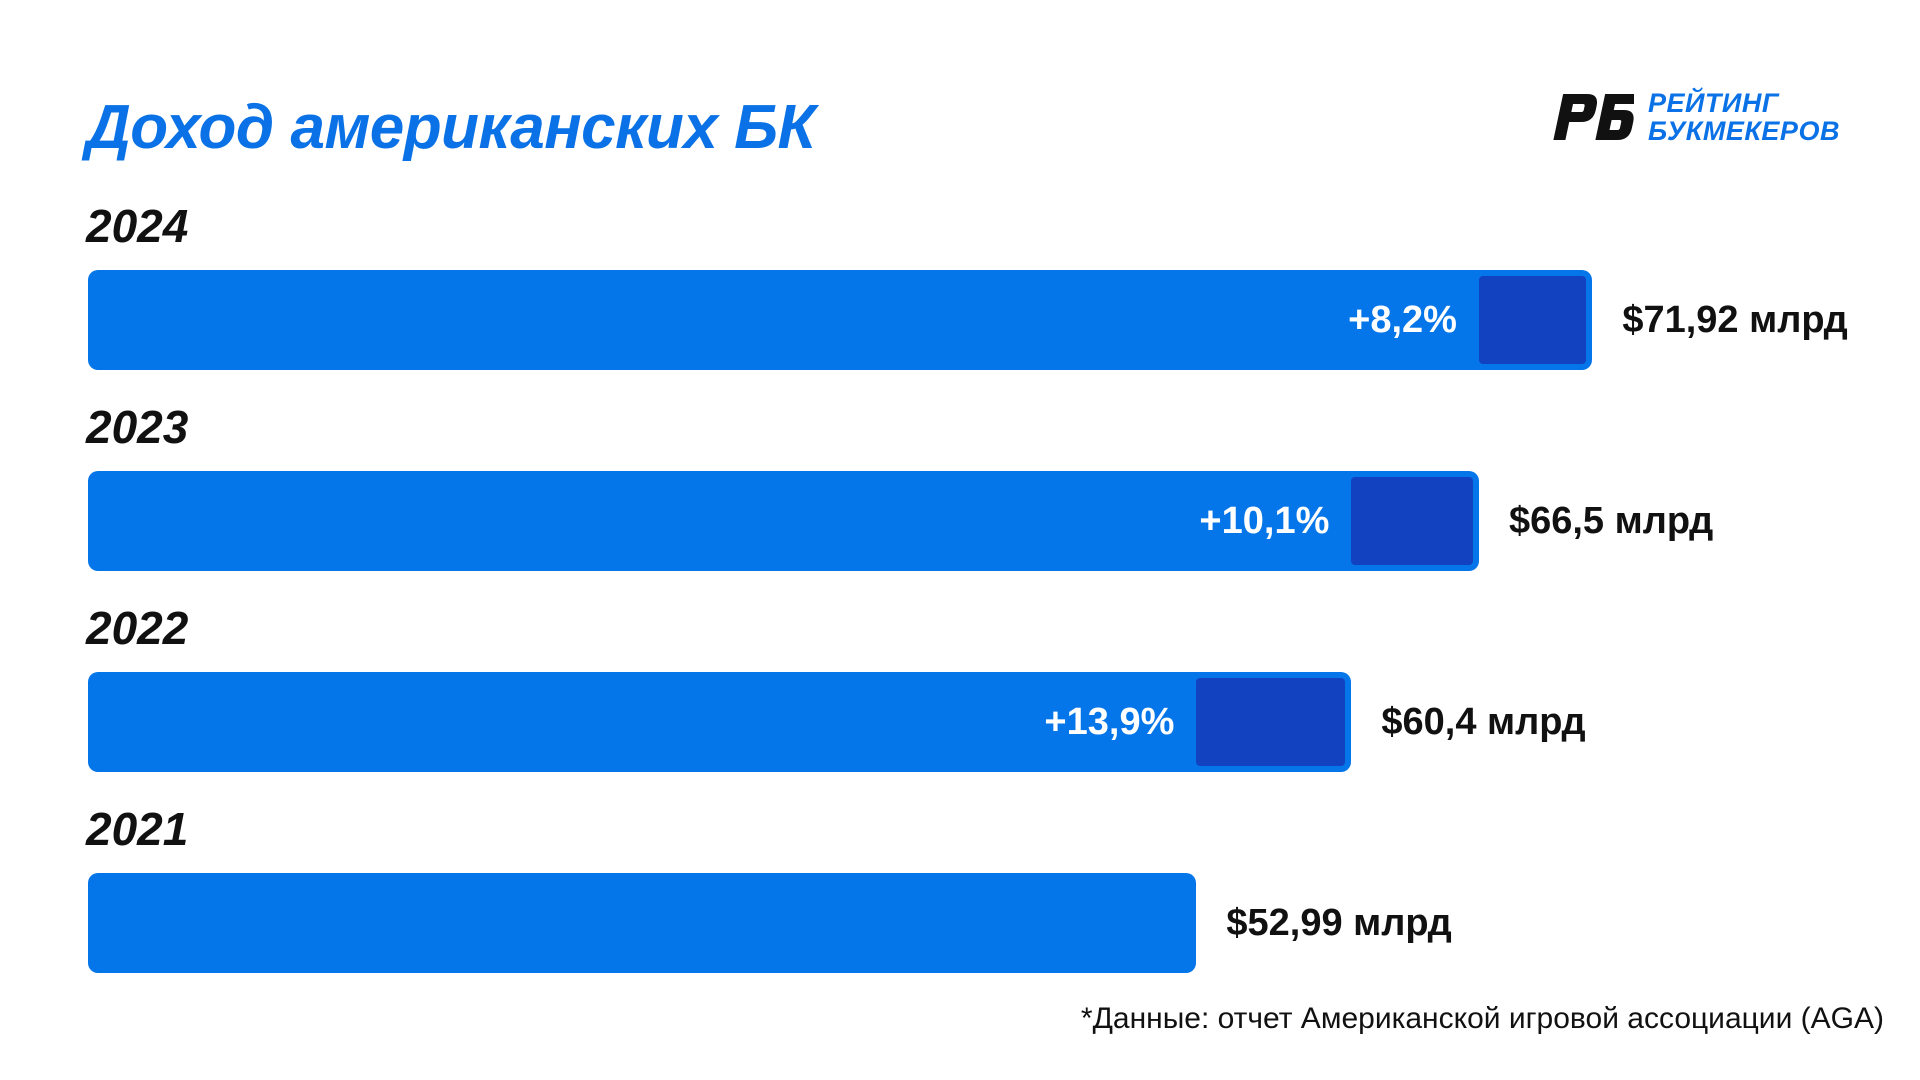  I want to click on year-label: 2021, so click(137, 829).